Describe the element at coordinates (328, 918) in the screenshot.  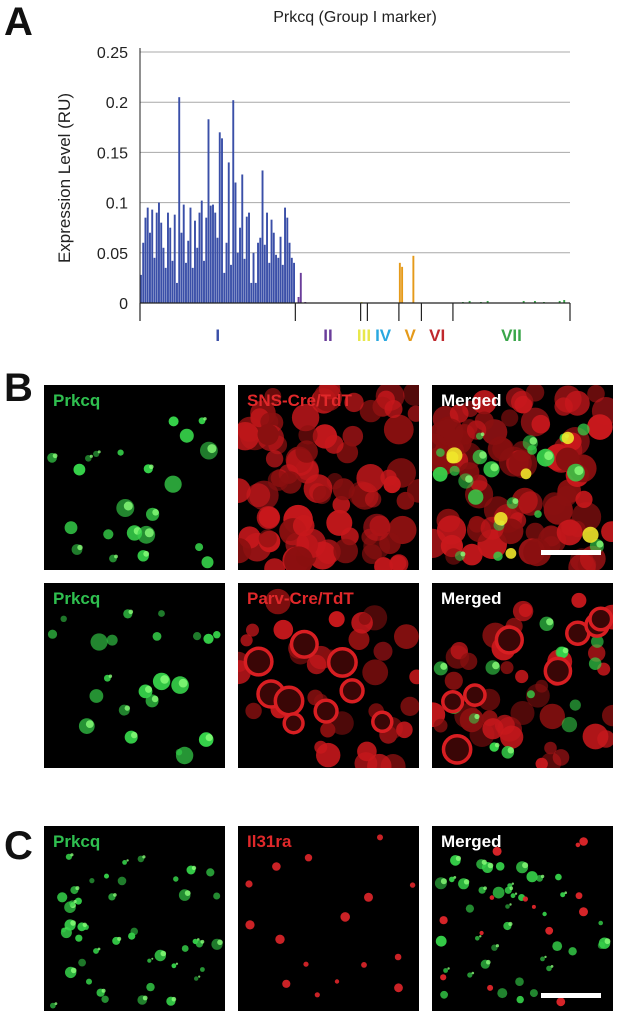
I see `image-c-il31ra: Il31ra` at that location.